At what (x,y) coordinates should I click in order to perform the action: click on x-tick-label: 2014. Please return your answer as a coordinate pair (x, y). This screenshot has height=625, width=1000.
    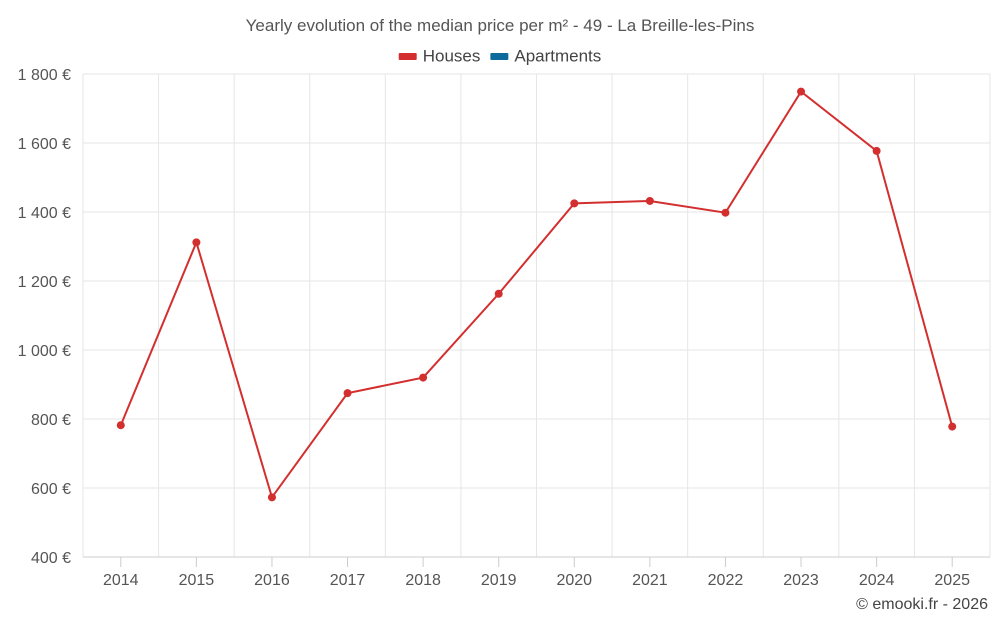
    Looking at the image, I should click on (121, 580).